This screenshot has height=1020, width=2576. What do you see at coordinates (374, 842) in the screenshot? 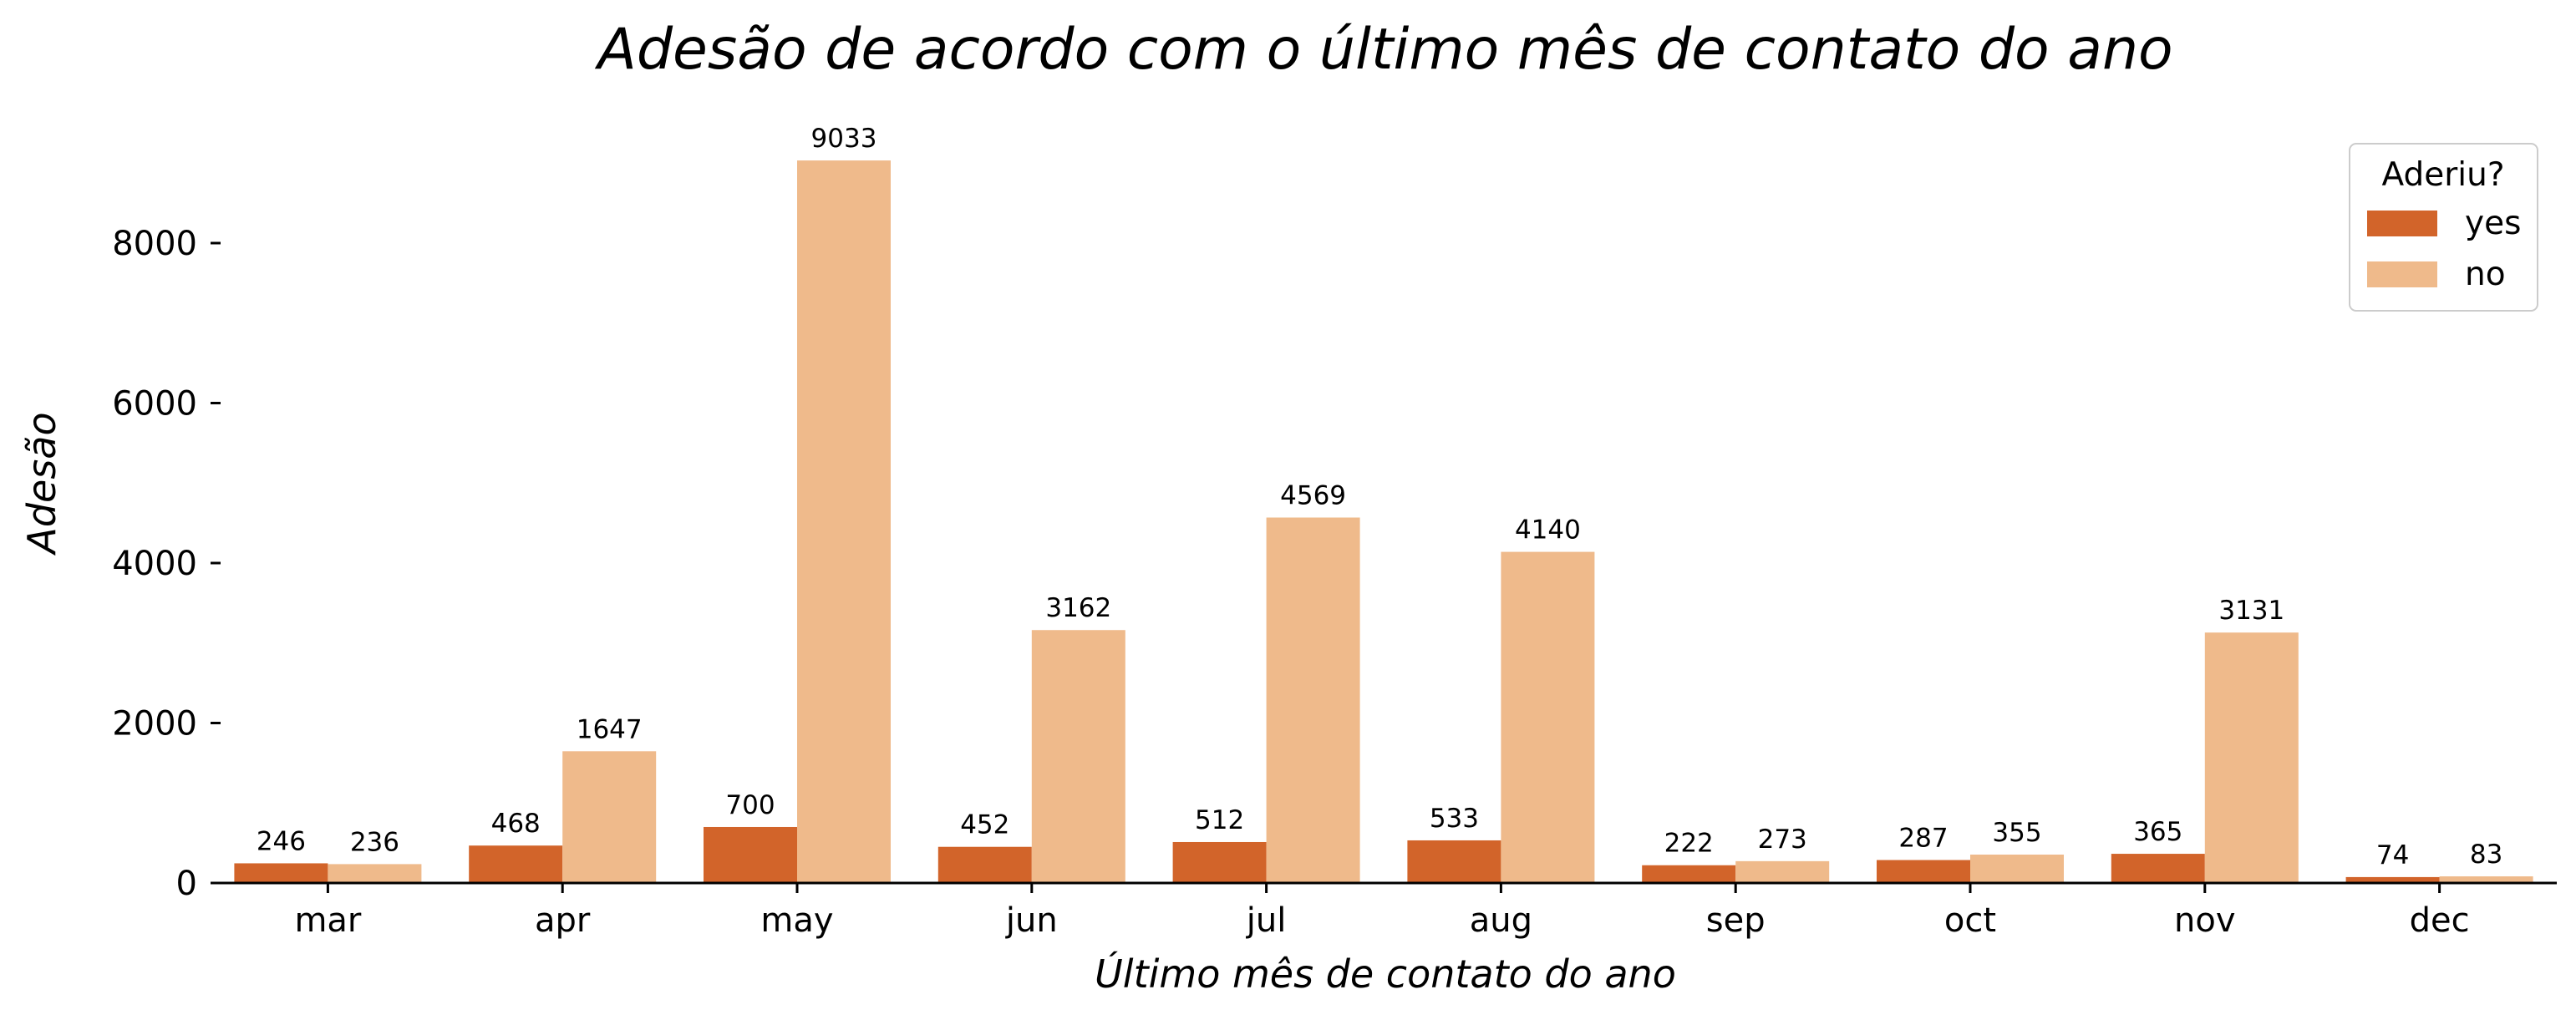
I see `data-label: 236` at bounding box center [374, 842].